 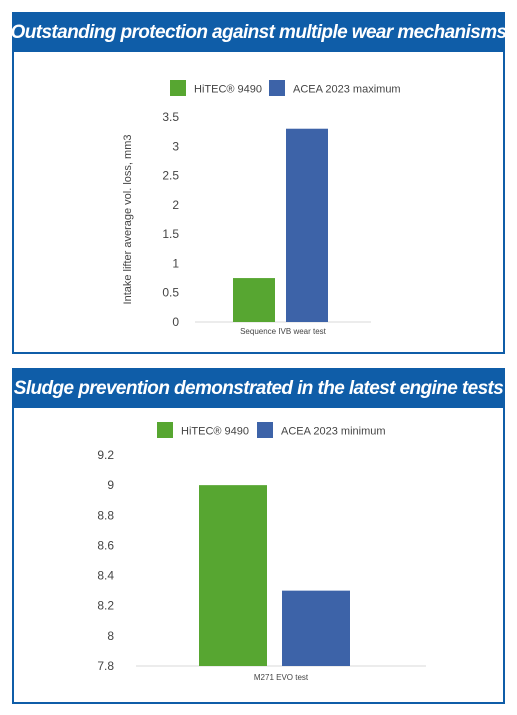 I want to click on y-tick-label: 7.8, so click(x=105, y=666).